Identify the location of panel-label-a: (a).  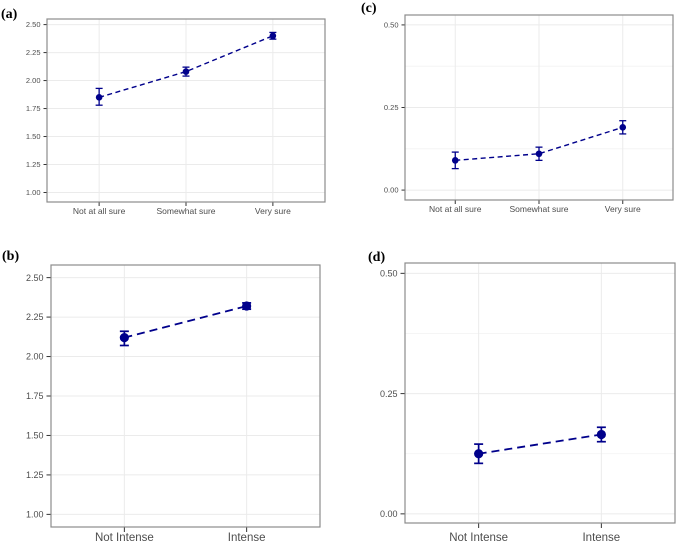
(9, 14).